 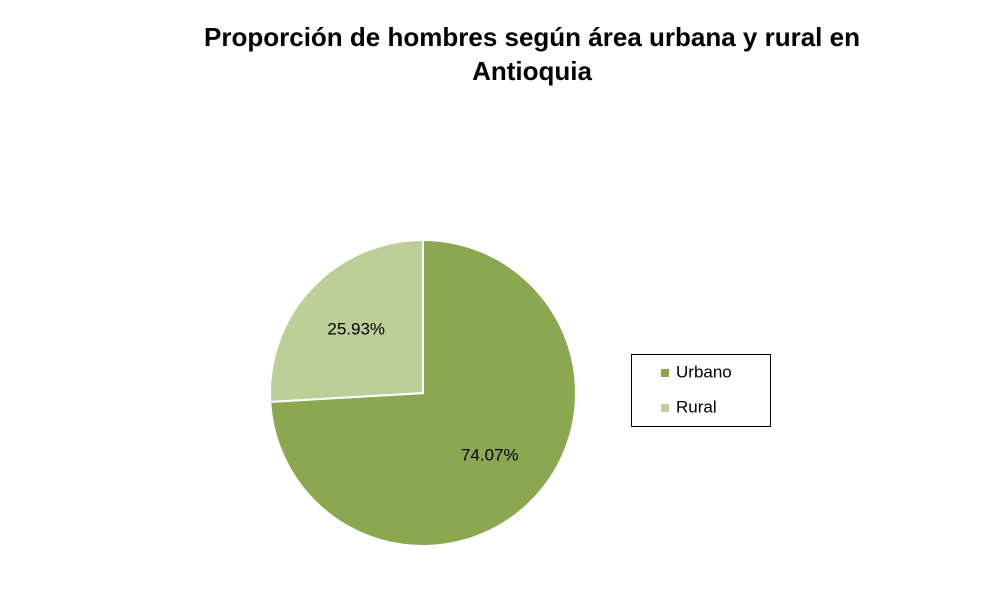 I want to click on pie-slice, so click(x=346, y=320).